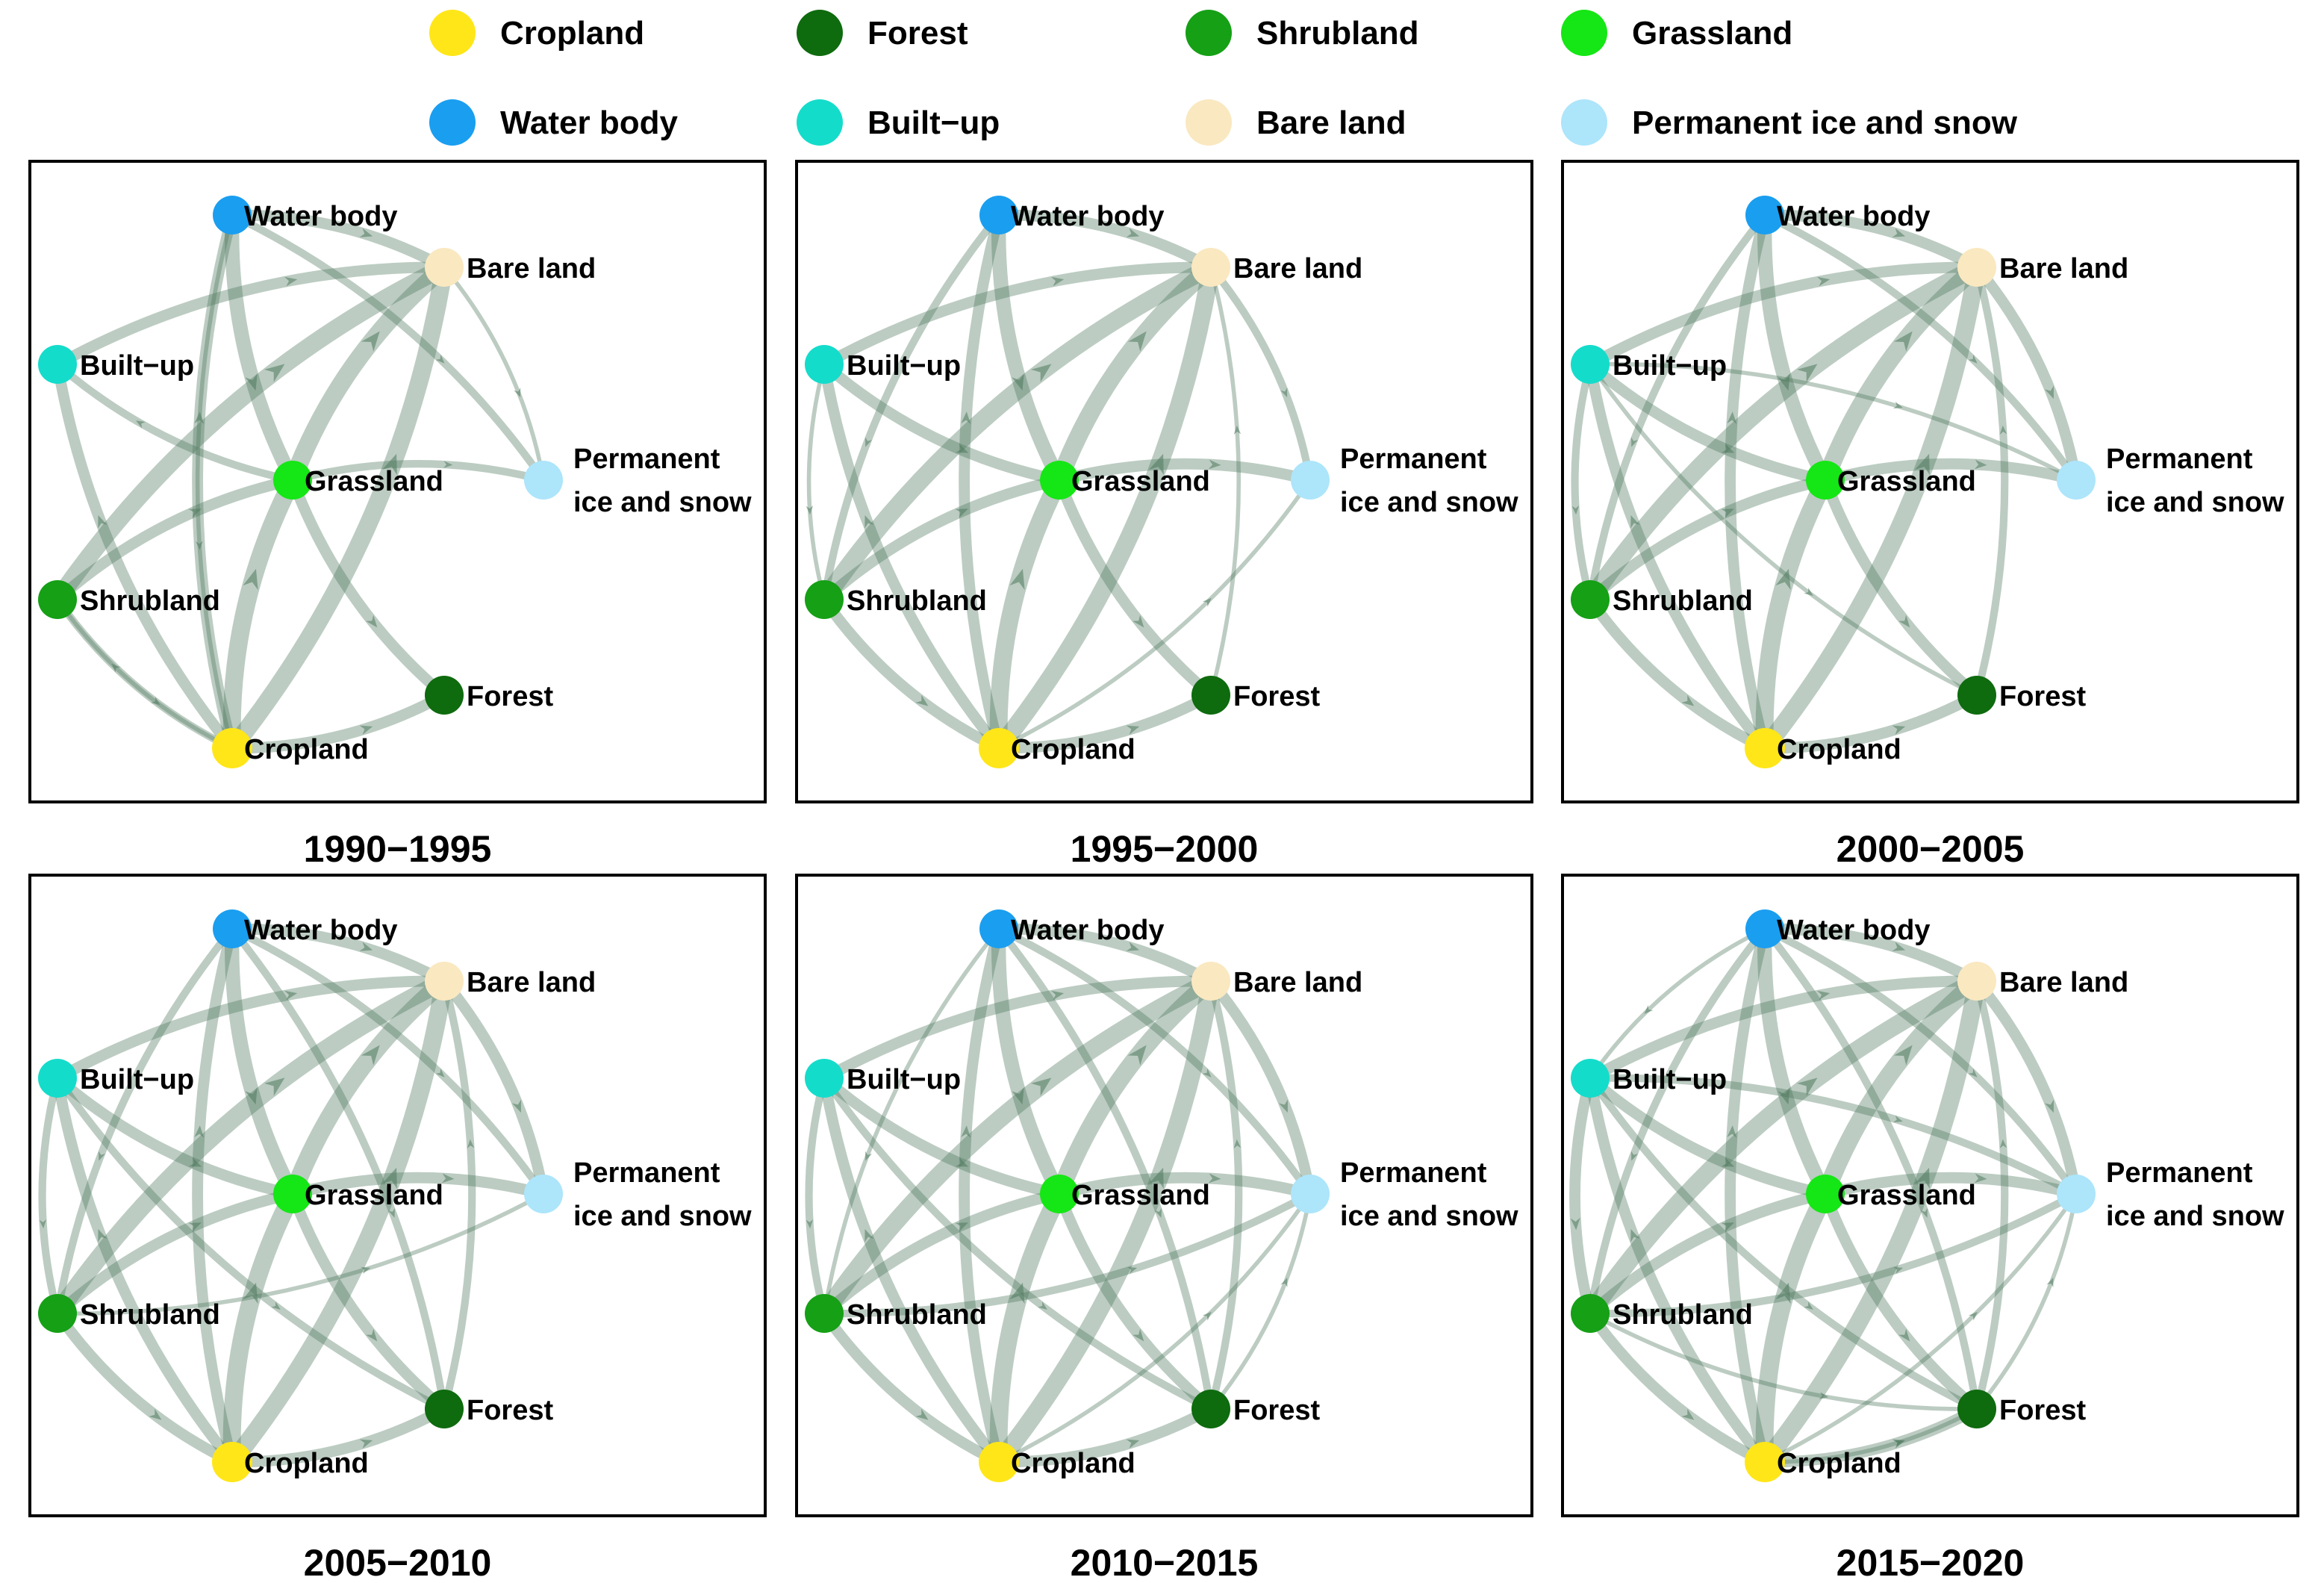  Describe the element at coordinates (452, 123) in the screenshot. I see `legend-swatch-water` at that location.